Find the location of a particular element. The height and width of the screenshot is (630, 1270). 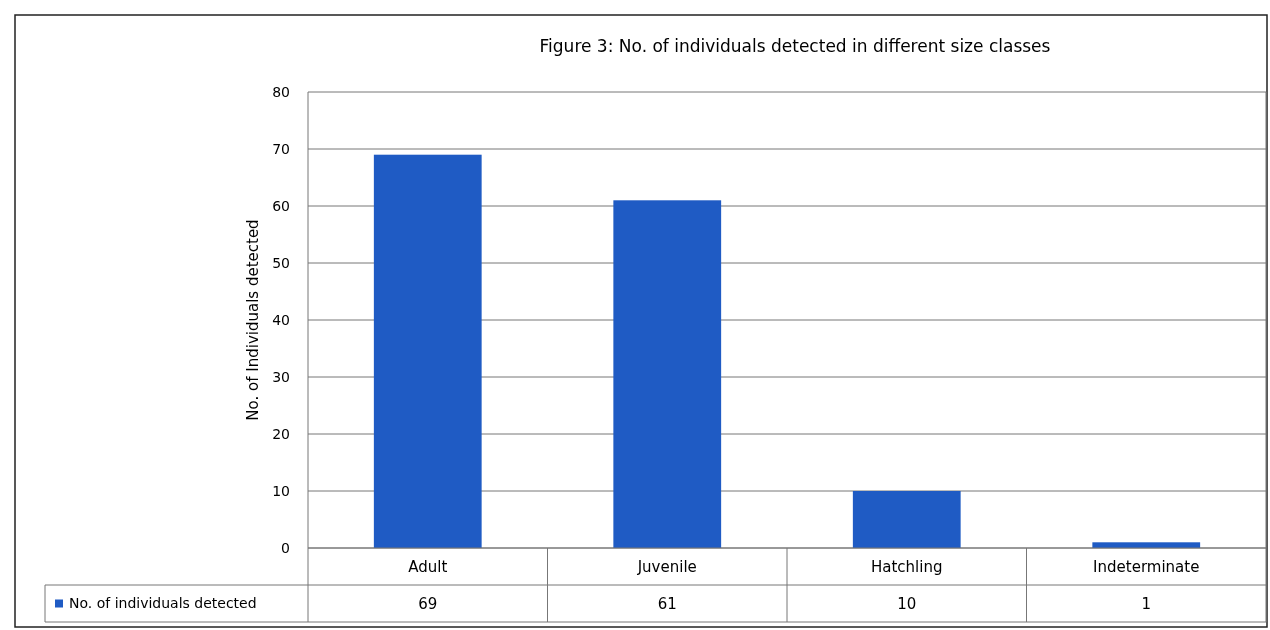

x-tick-label: Indeterminate is located at coordinates (1146, 566).